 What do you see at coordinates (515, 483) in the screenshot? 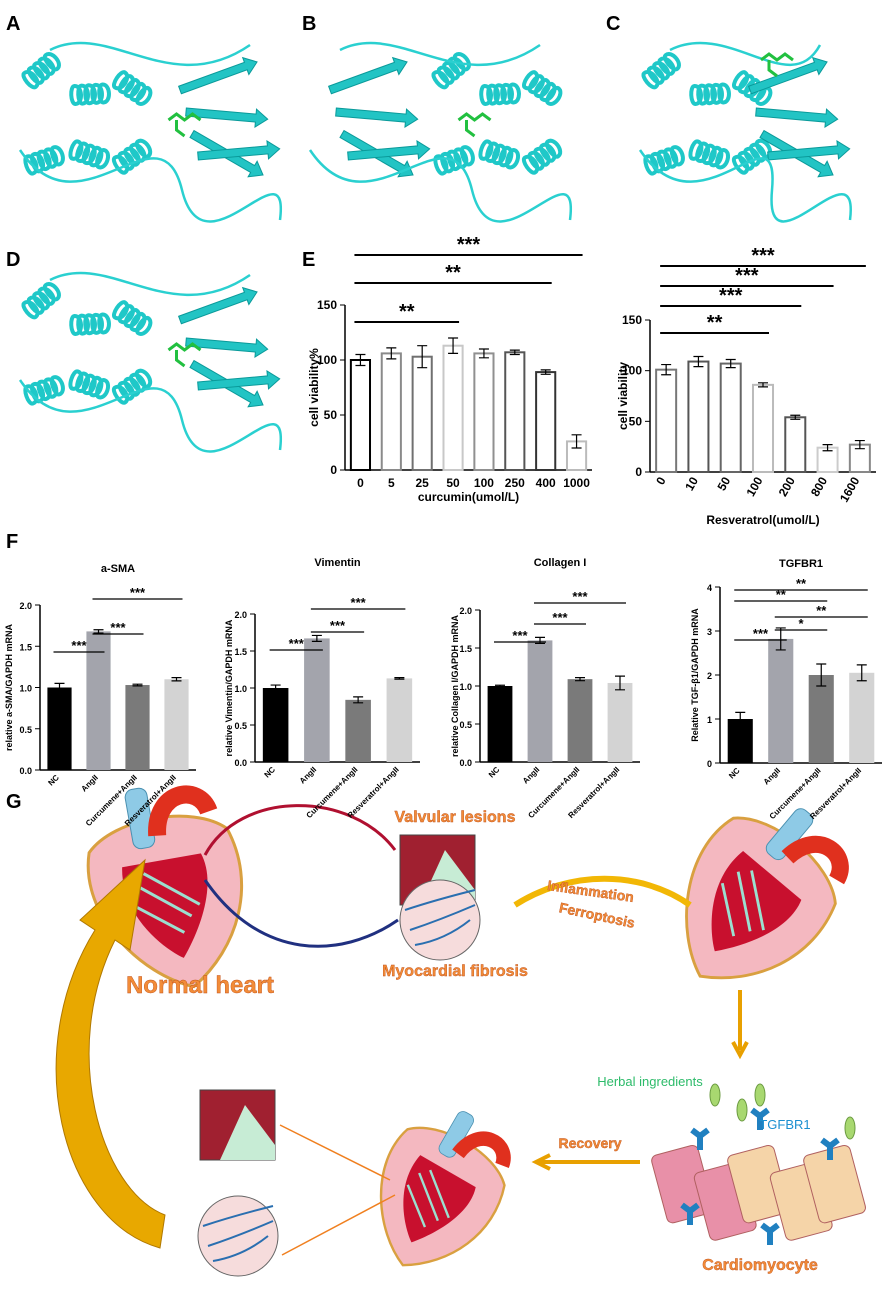
I see `x-tick-label: 250` at bounding box center [515, 483].